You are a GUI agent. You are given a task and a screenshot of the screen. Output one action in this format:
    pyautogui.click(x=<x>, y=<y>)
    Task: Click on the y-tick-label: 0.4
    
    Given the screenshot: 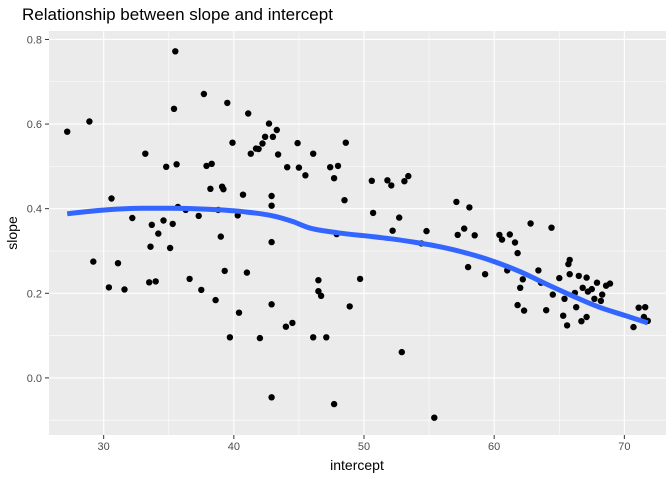 What is the action you would take?
    pyautogui.click(x=34, y=210)
    